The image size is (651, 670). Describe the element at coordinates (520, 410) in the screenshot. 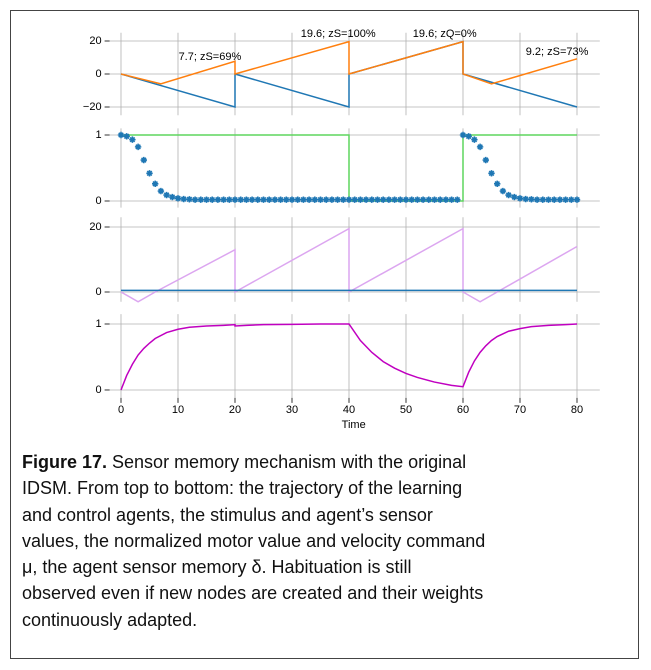

I see `x-tick-label: 70` at that location.